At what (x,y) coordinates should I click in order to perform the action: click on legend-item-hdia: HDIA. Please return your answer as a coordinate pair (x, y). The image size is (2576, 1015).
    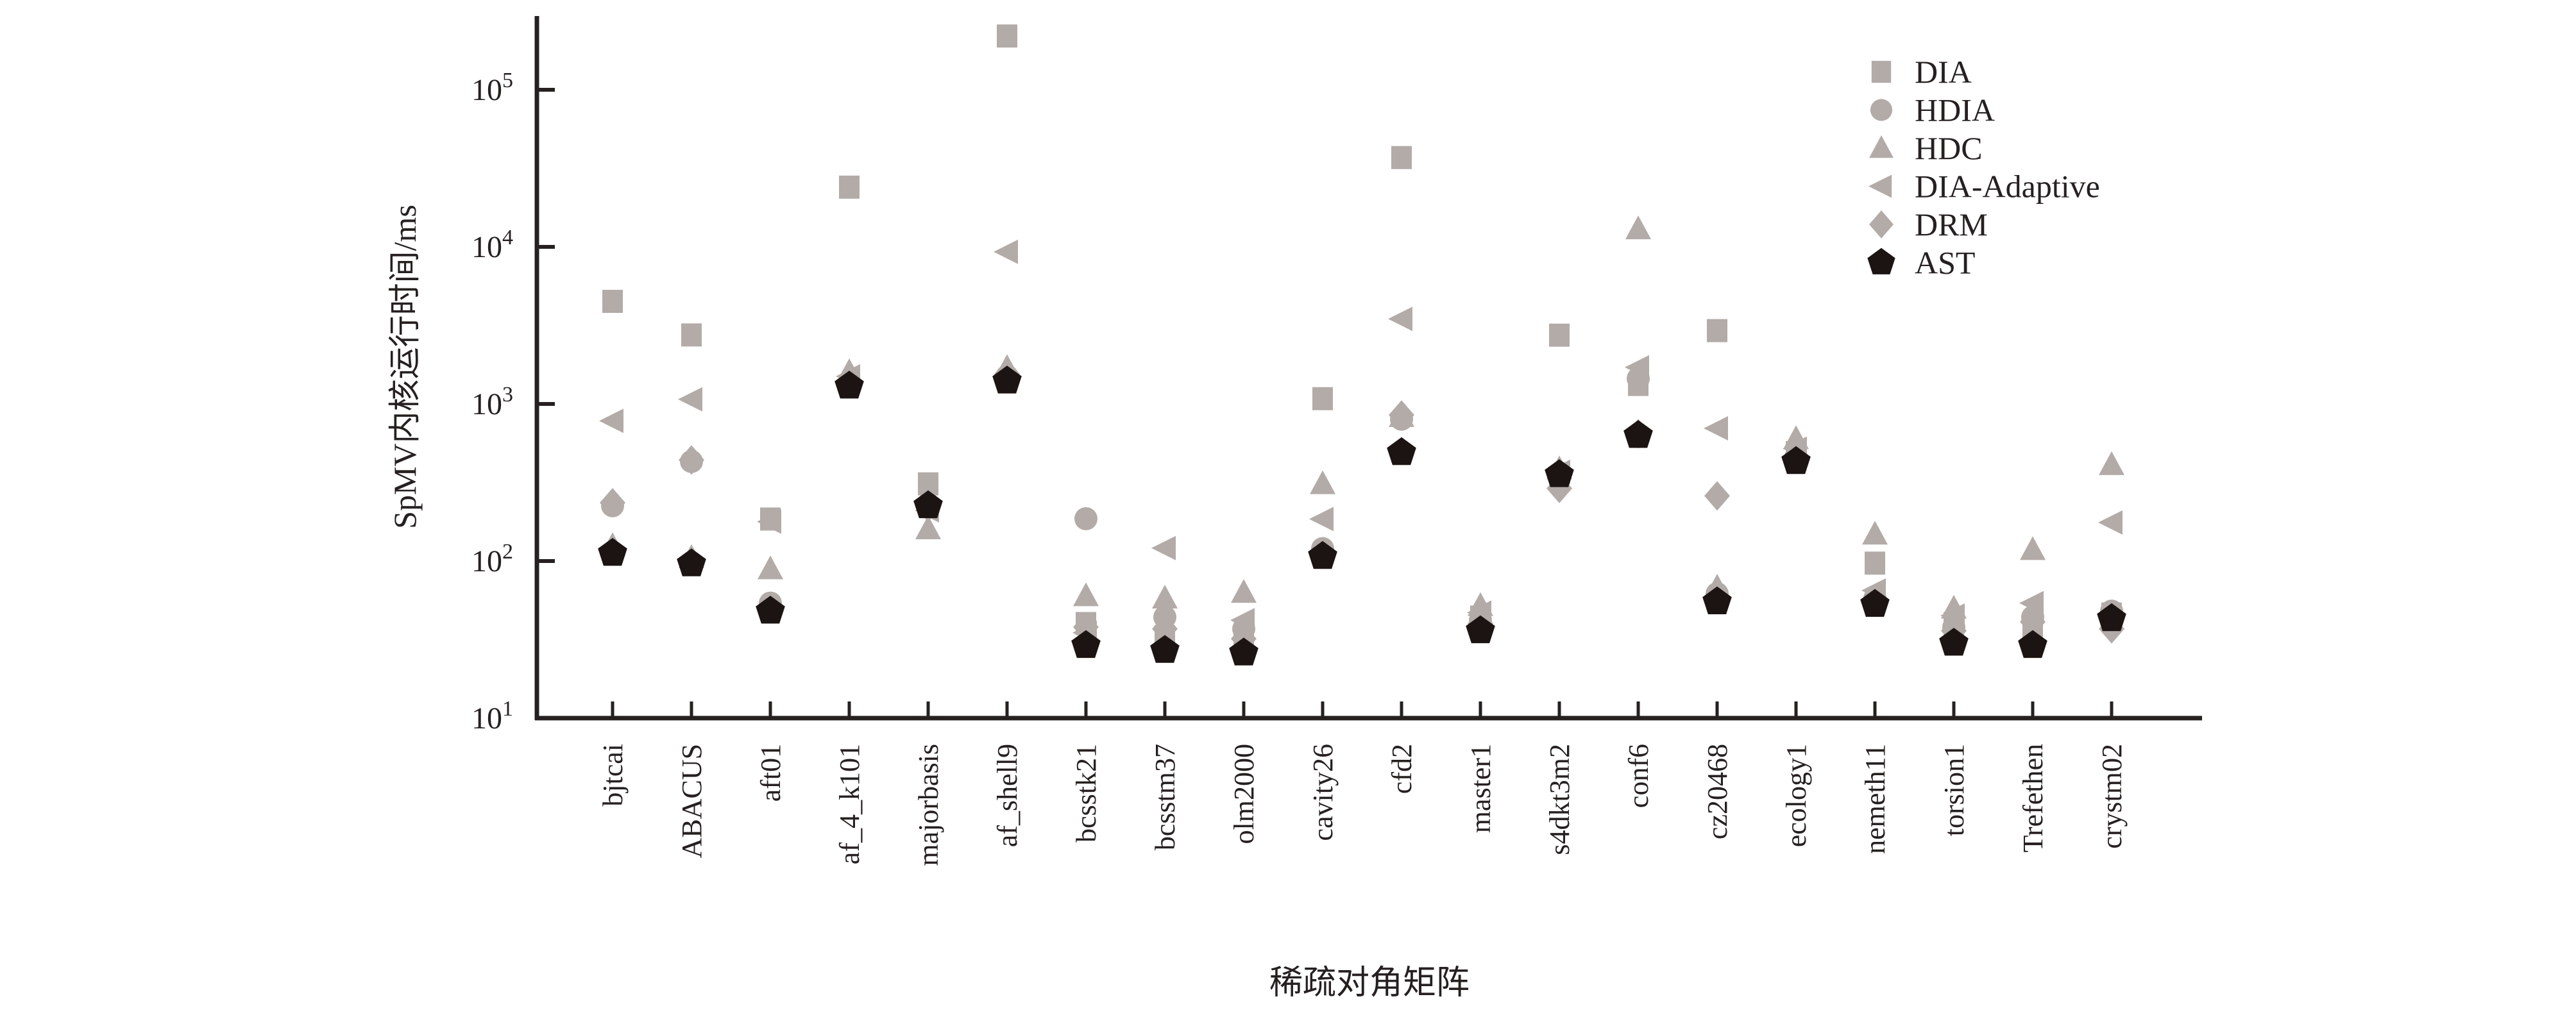
    Looking at the image, I should click on (1932, 110).